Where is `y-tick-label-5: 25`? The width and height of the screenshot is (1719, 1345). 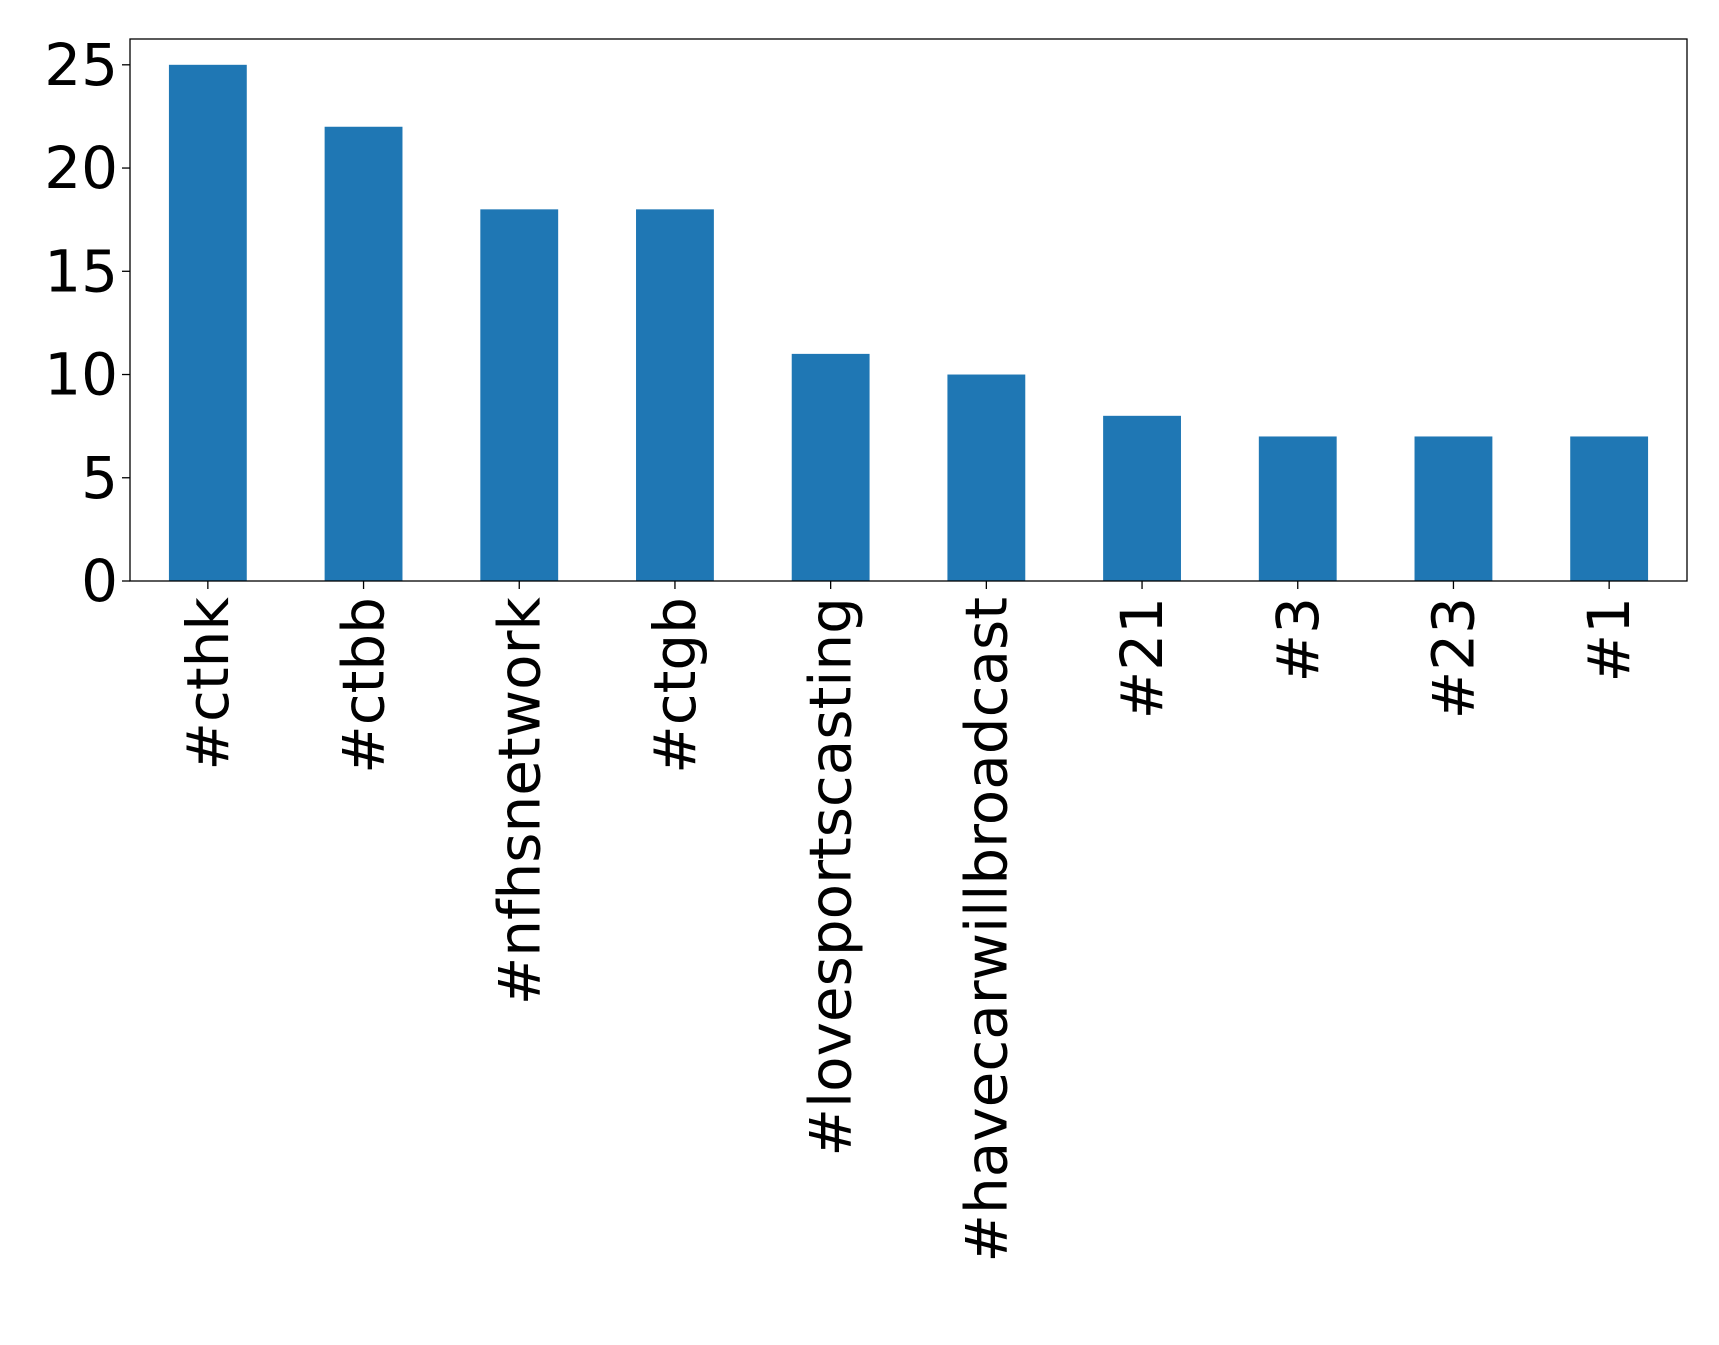 y-tick-label-5: 25 is located at coordinates (81, 65).